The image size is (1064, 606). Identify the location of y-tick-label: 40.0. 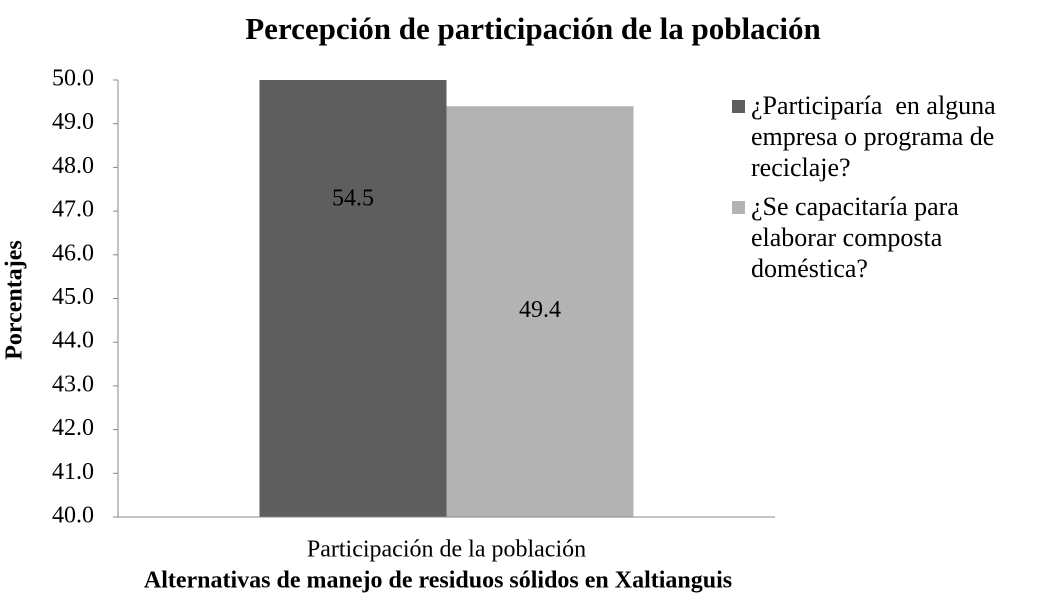
(73, 516).